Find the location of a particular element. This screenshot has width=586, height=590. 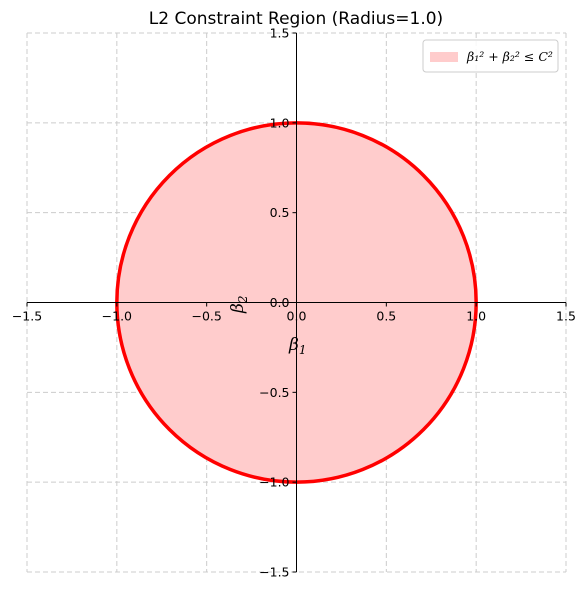

y-tick-label: 0.5 is located at coordinates (280, 212).